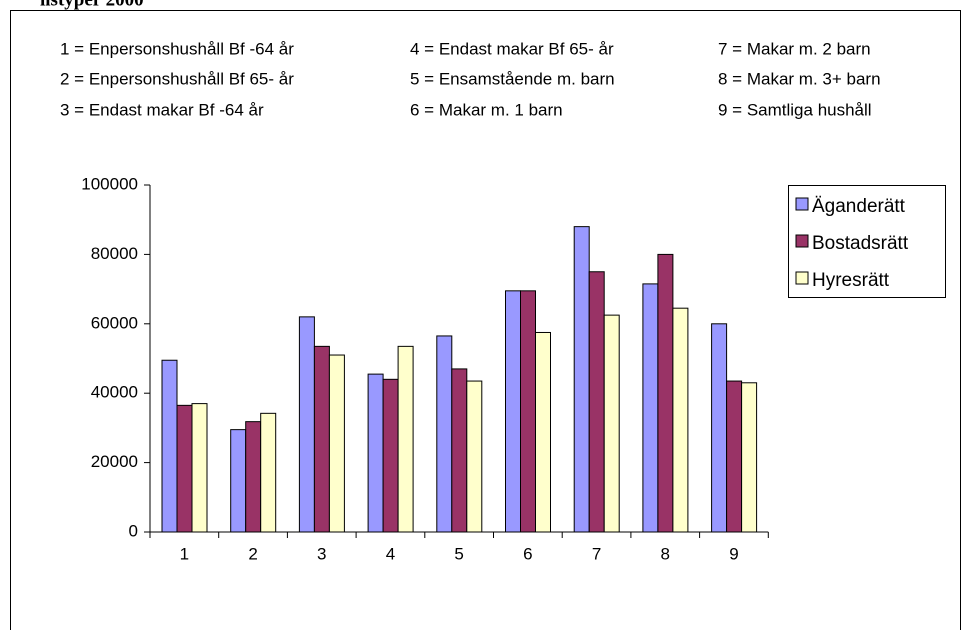 This screenshot has width=962, height=630. Describe the element at coordinates (321, 553) in the screenshot. I see `x-tick-label: 3` at that location.